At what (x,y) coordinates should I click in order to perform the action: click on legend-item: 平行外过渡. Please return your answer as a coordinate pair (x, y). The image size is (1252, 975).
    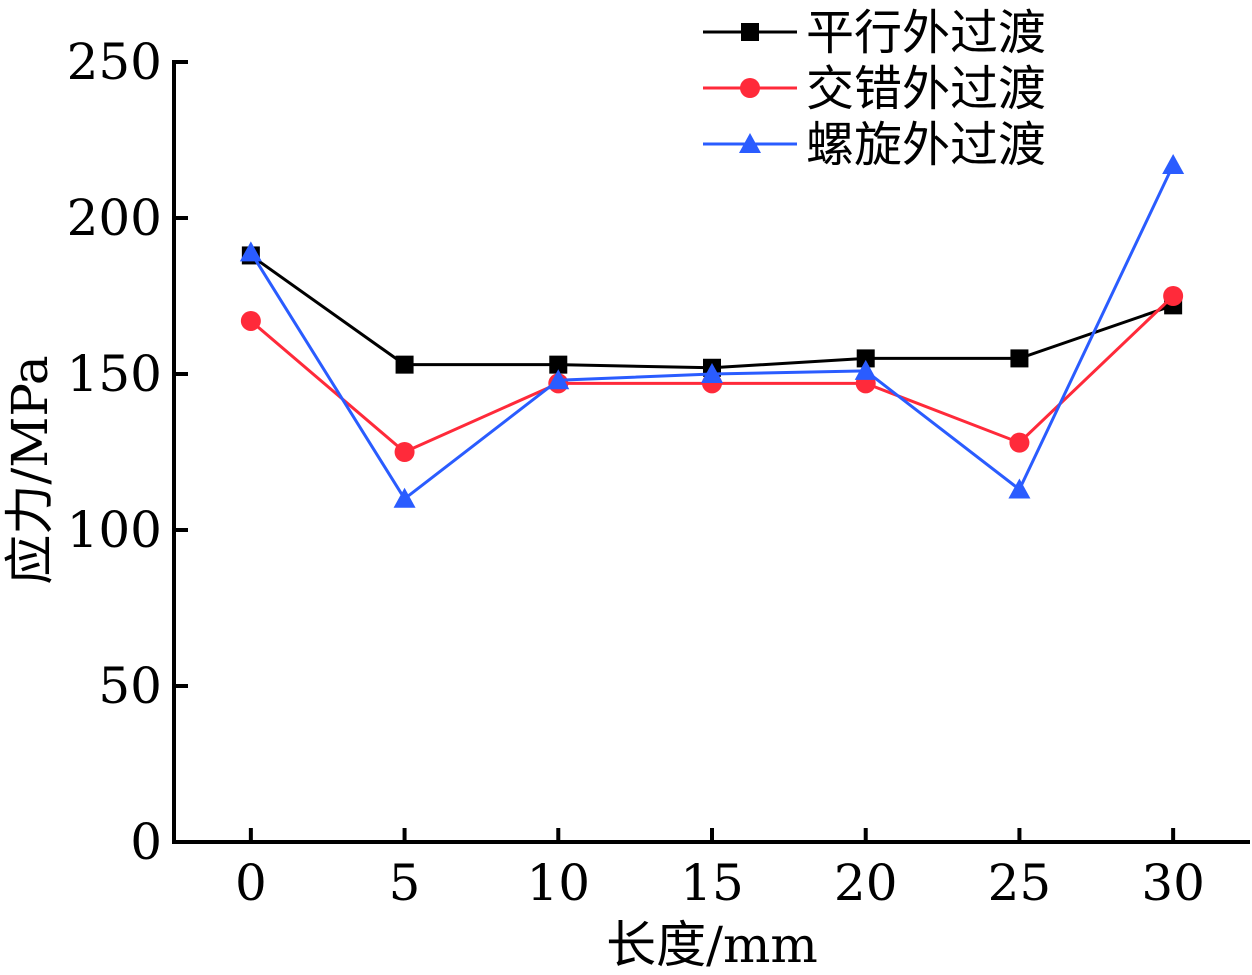
    Looking at the image, I should click on (874, 33).